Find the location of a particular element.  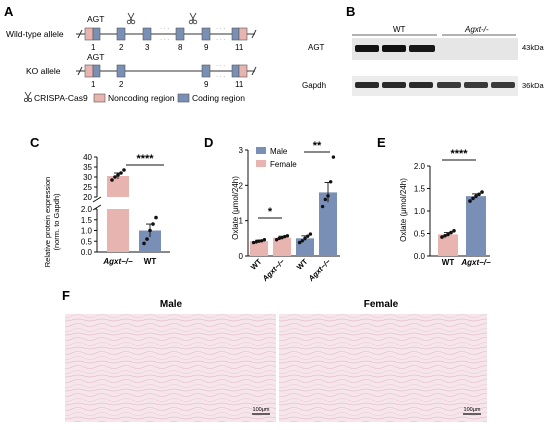

wt-allele-label: Wild-type allele is located at coordinates (35, 34).